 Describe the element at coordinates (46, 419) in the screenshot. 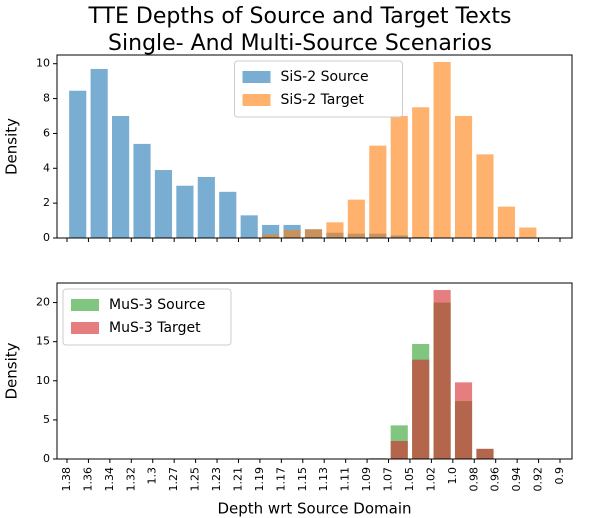

I see `y-tick-label: 5` at that location.